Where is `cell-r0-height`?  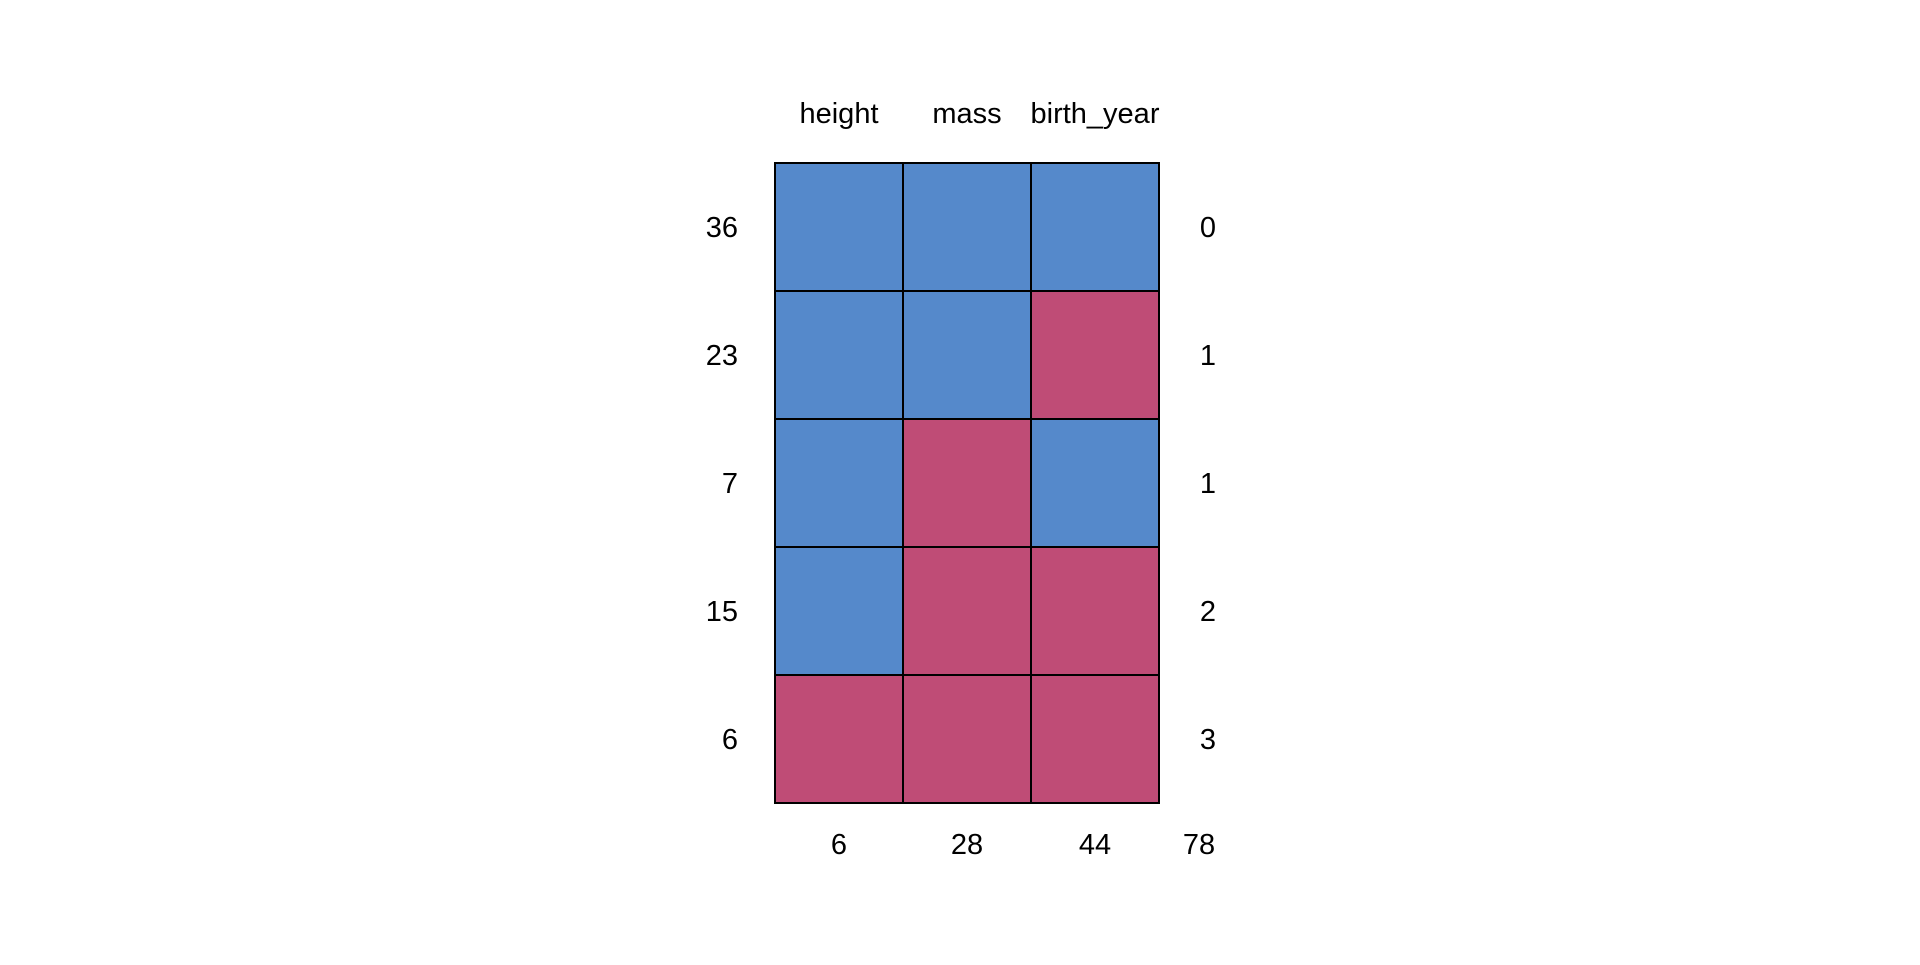
cell-r0-height is located at coordinates (839, 227).